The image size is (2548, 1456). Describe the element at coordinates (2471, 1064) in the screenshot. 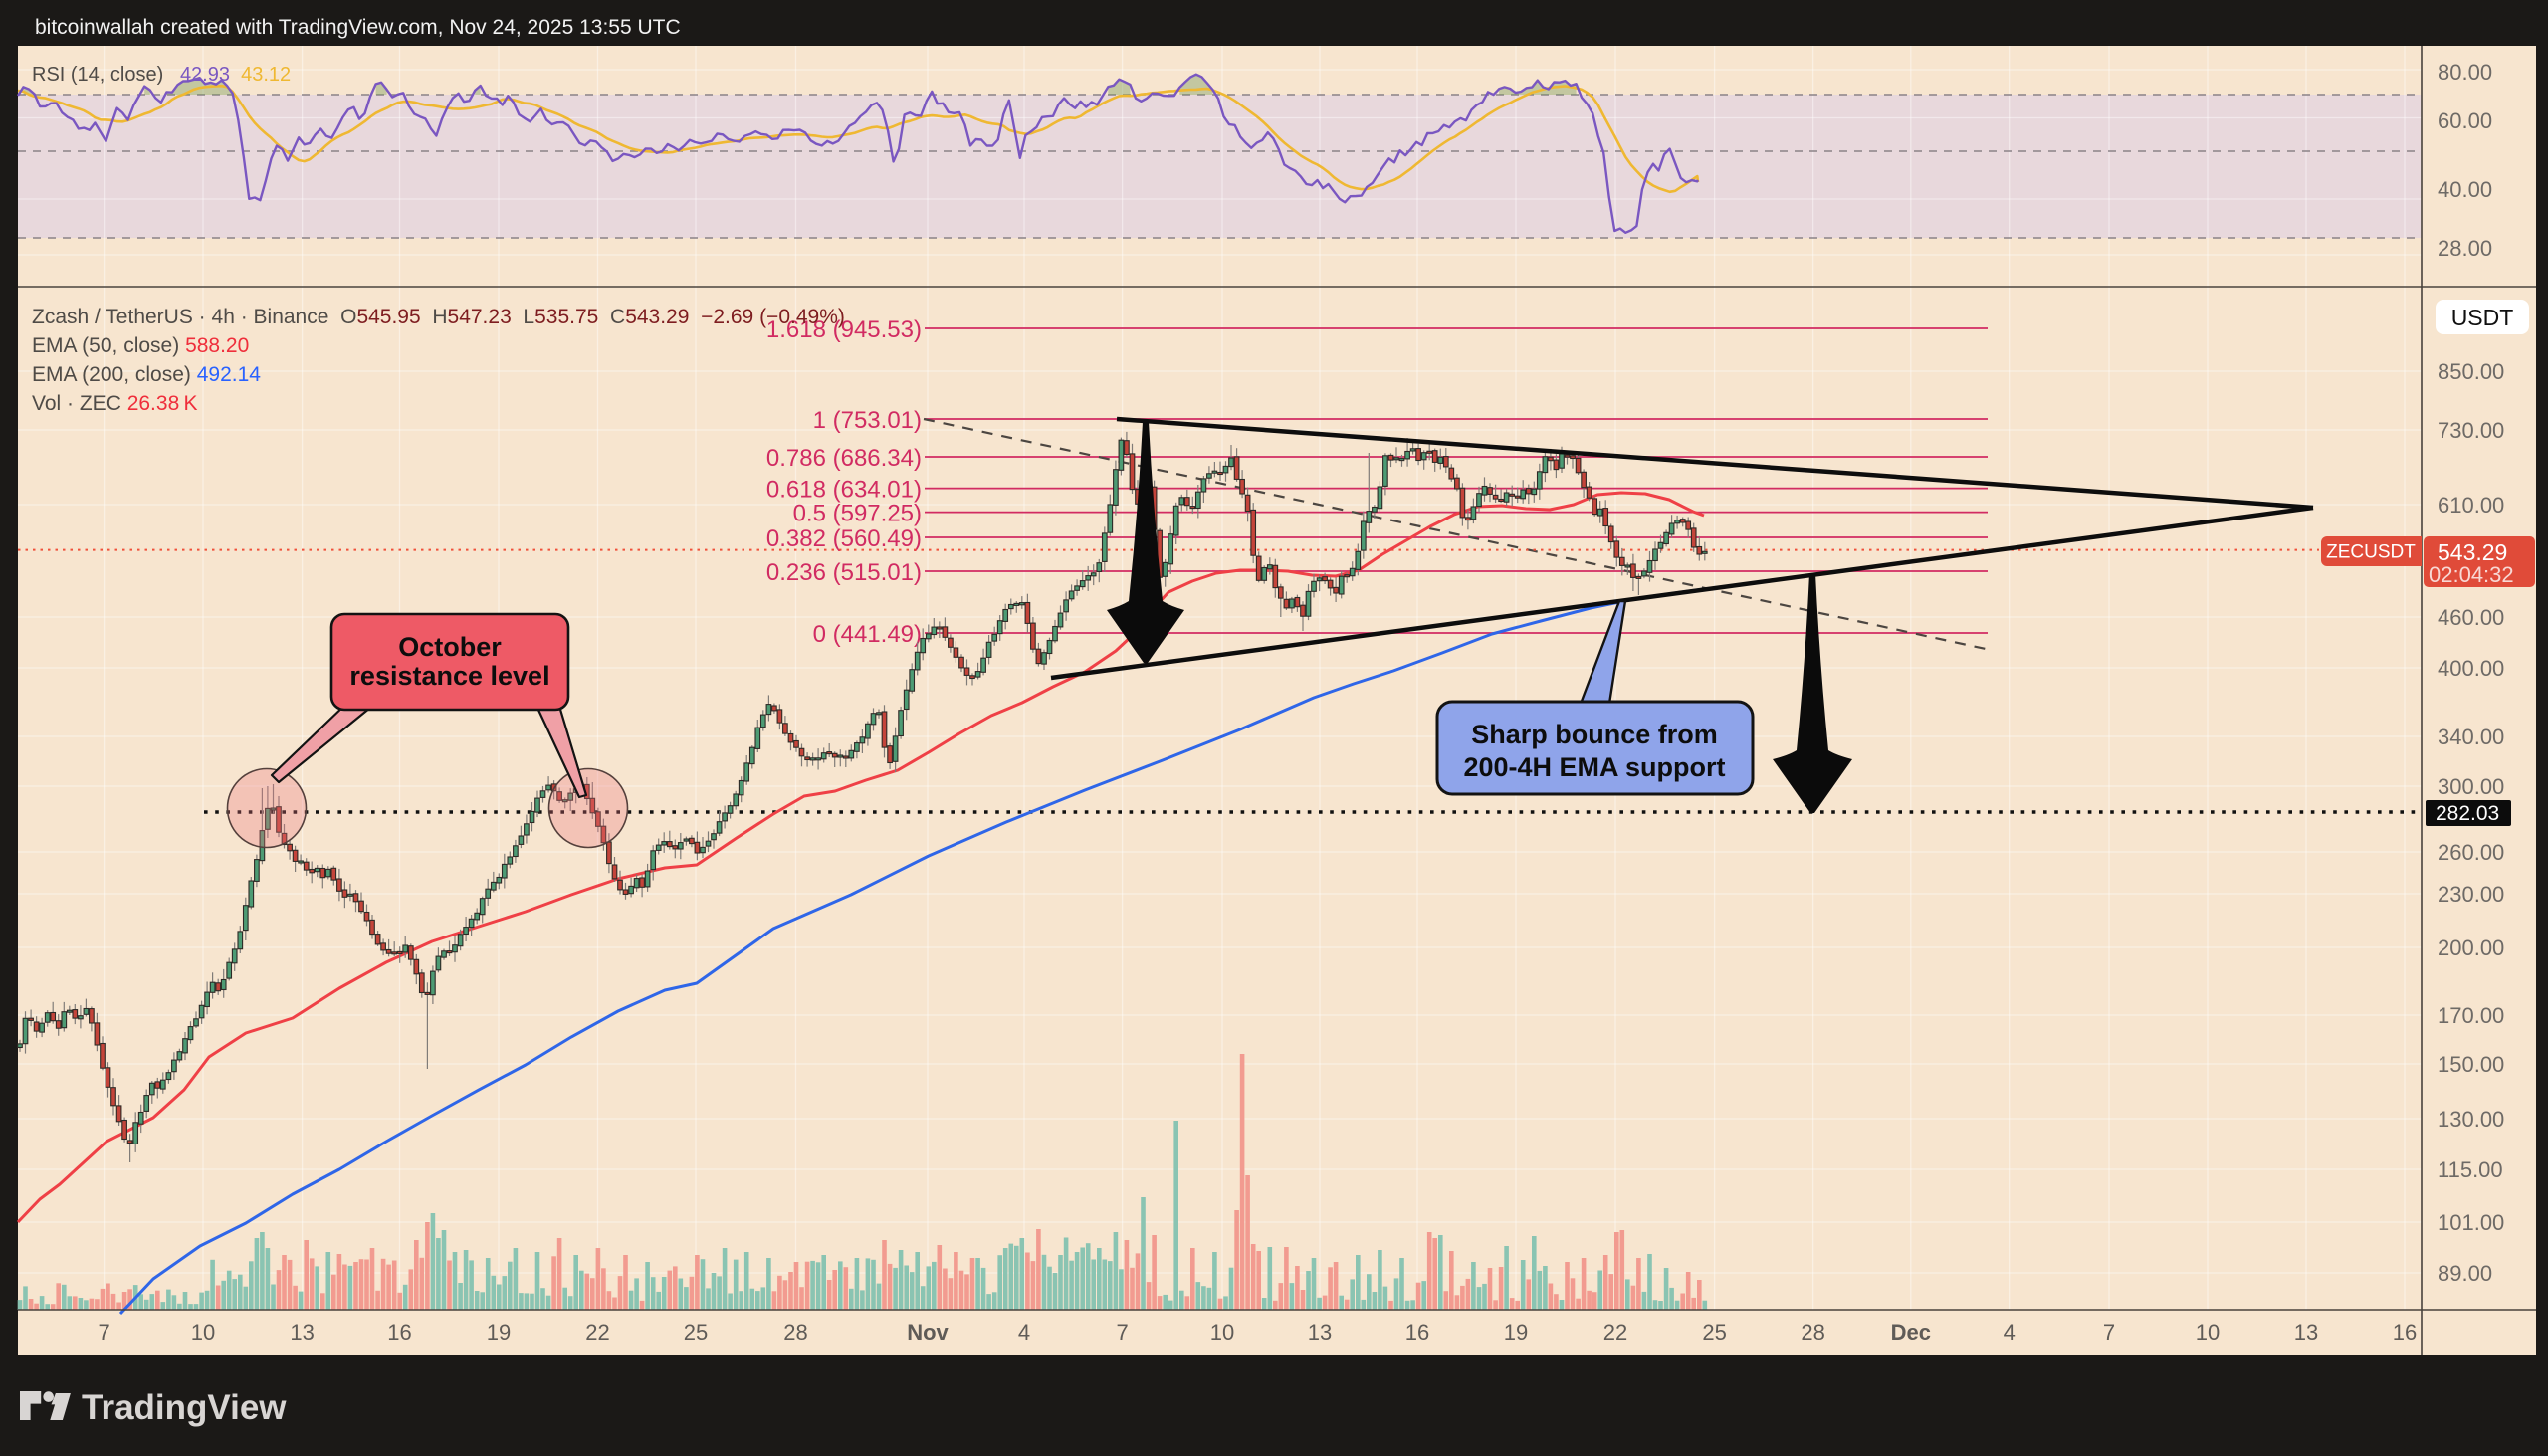

I see `svg-text: 150.00` at that location.